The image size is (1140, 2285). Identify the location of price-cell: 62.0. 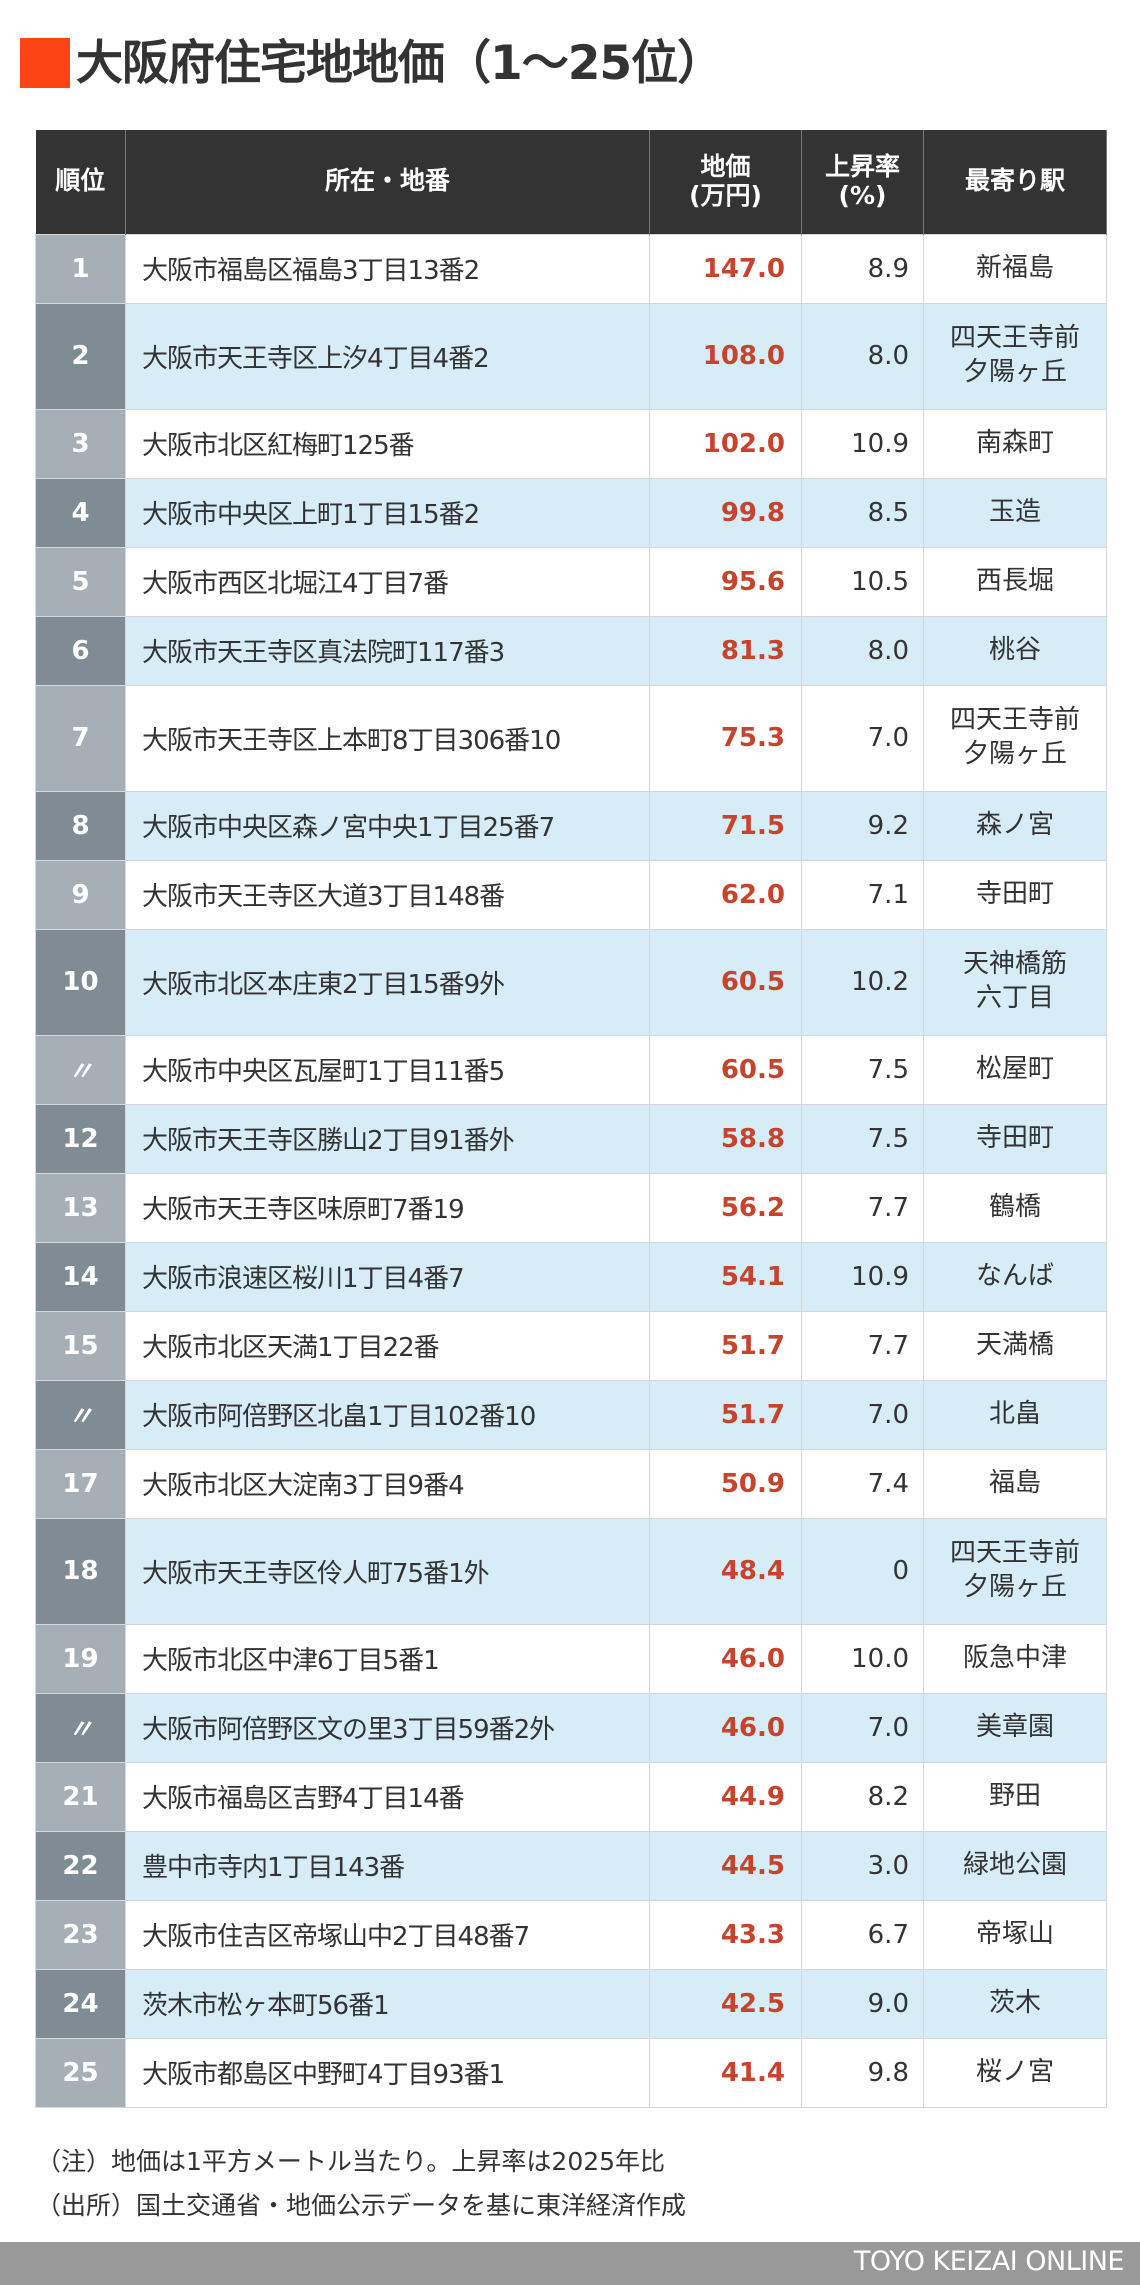
(725, 894).